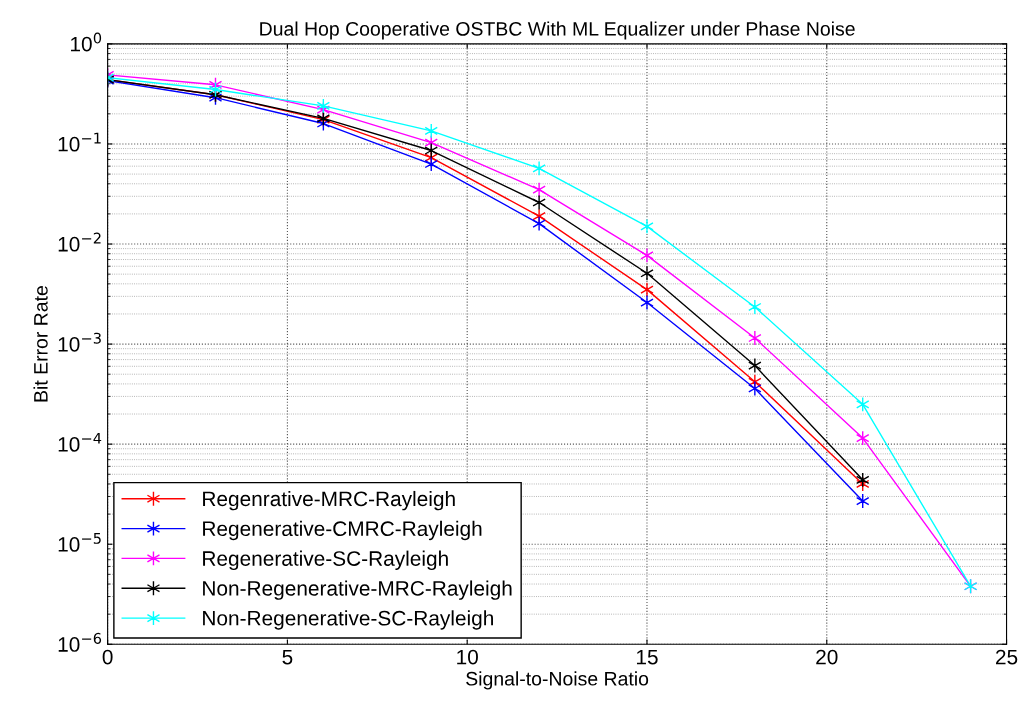 This screenshot has width=1025, height=708. I want to click on x-axis-title: Signal-to-Noise Ratio, so click(557, 680).